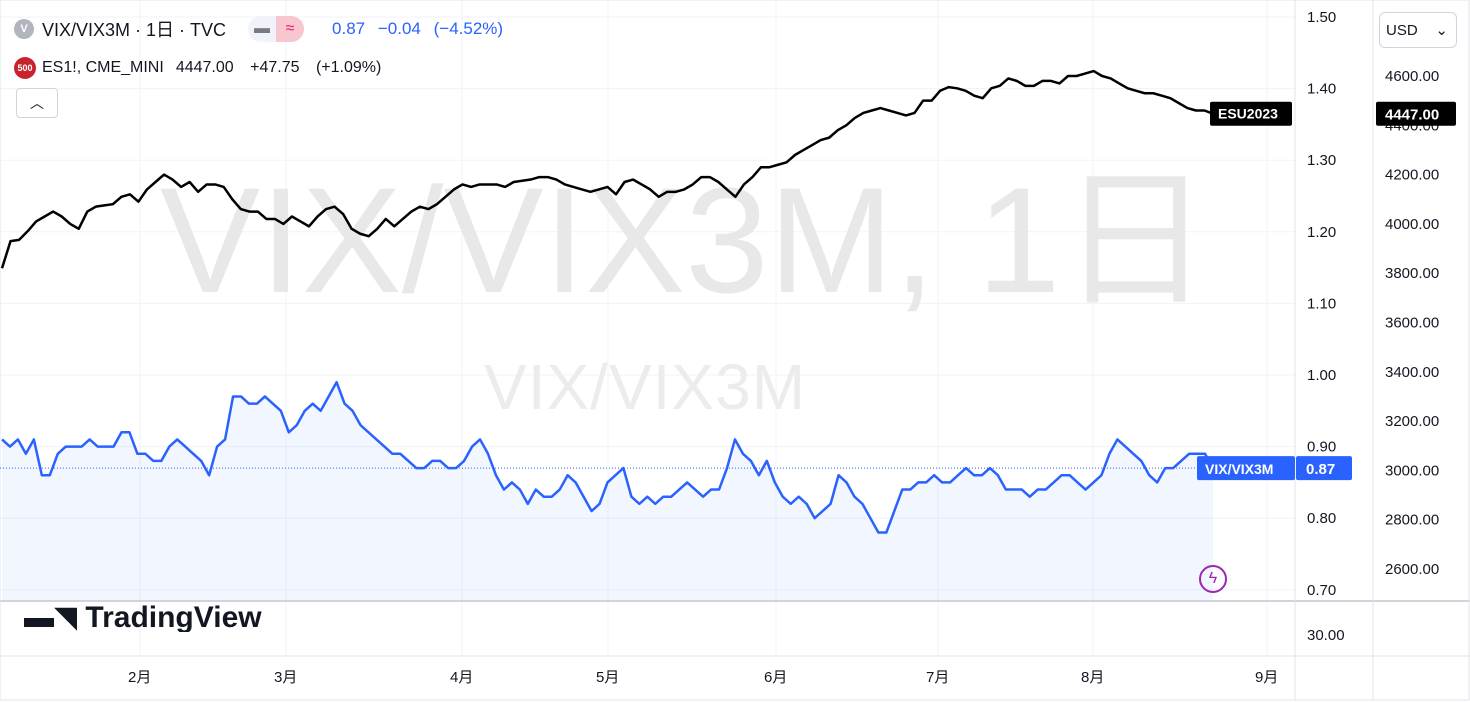 This screenshot has height=702, width=1470. Describe the element at coordinates (1412, 273) in the screenshot. I see `right-axis-tick: 3800.00` at that location.